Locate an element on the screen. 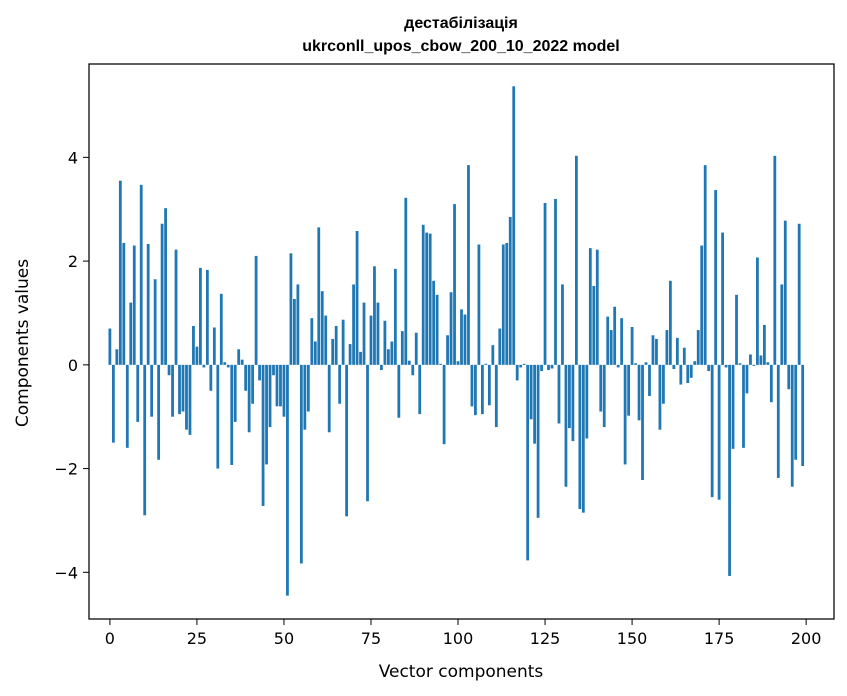  y-tick-label: 0 is located at coordinates (73, 365).